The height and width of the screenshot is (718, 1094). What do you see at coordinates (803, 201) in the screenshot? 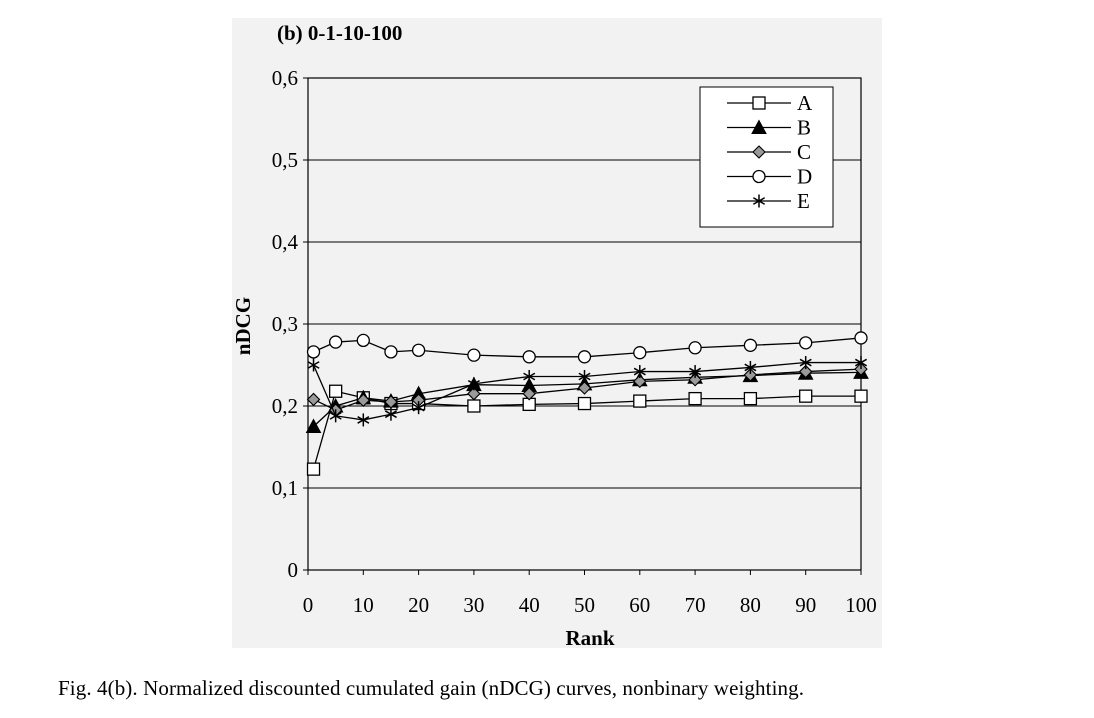
I see `legend-label: E` at bounding box center [803, 201].